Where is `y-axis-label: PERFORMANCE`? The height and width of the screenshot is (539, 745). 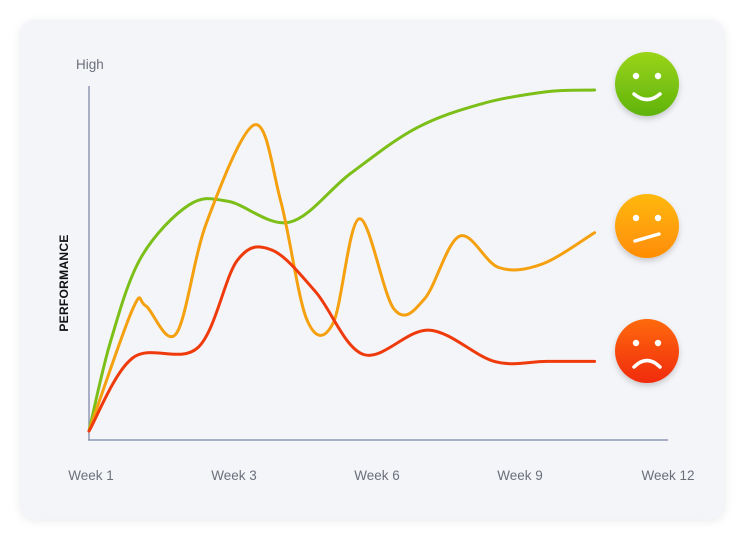 y-axis-label: PERFORMANCE is located at coordinates (64, 282).